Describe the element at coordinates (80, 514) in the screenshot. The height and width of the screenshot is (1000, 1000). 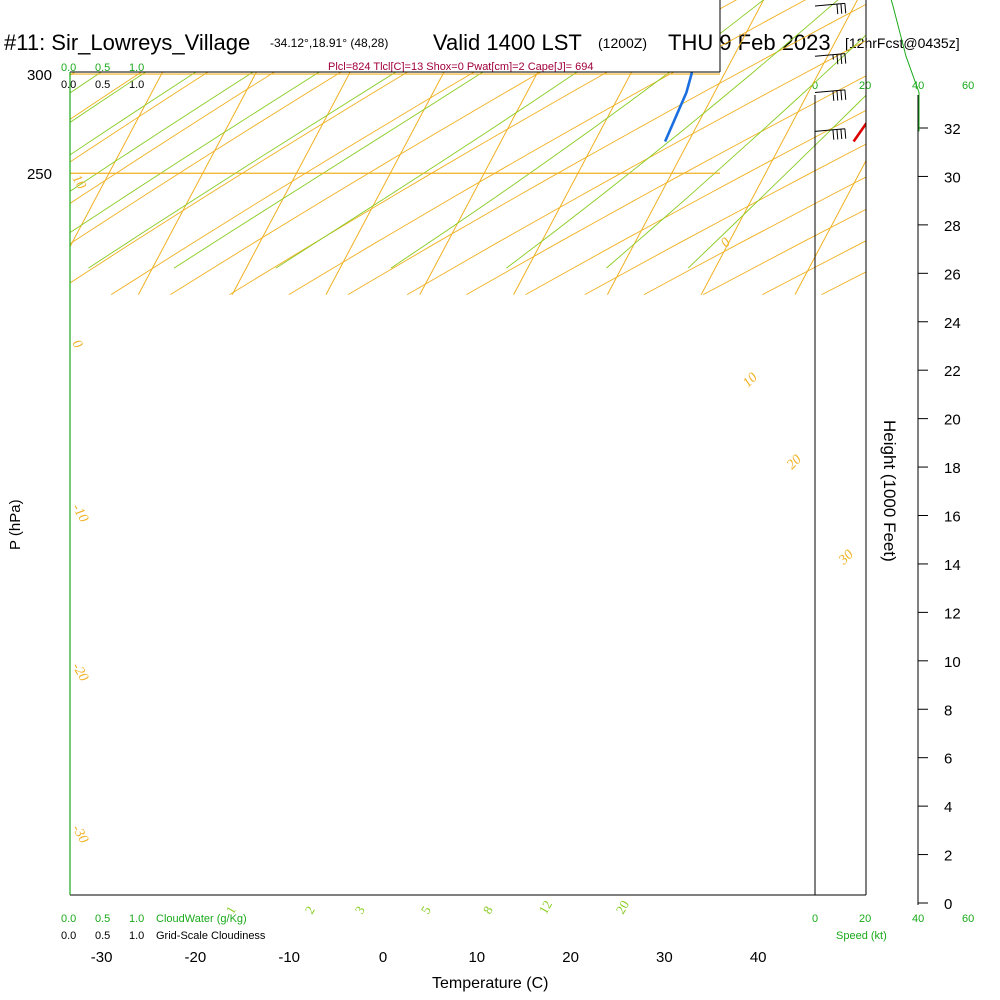
I see `isotherm-label: -10` at that location.